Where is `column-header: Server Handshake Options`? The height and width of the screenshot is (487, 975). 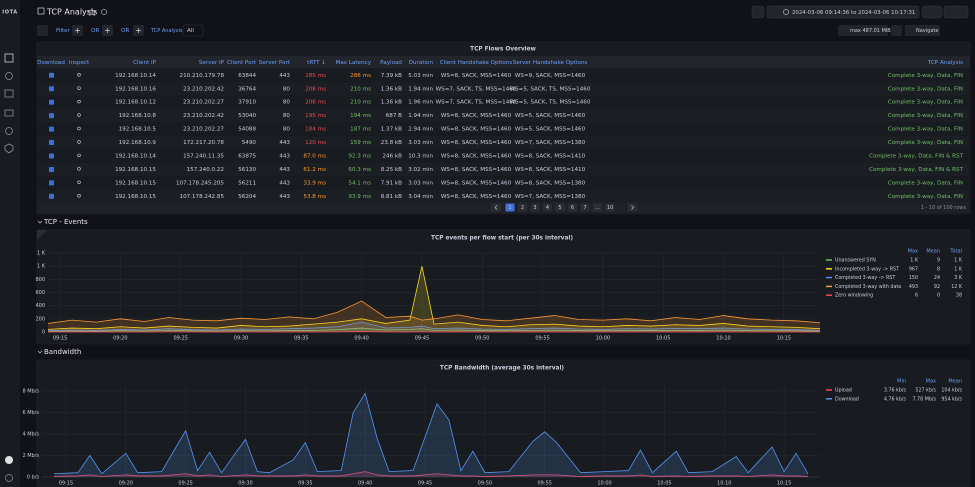
column-header: Server Handshake Options is located at coordinates (550, 63).